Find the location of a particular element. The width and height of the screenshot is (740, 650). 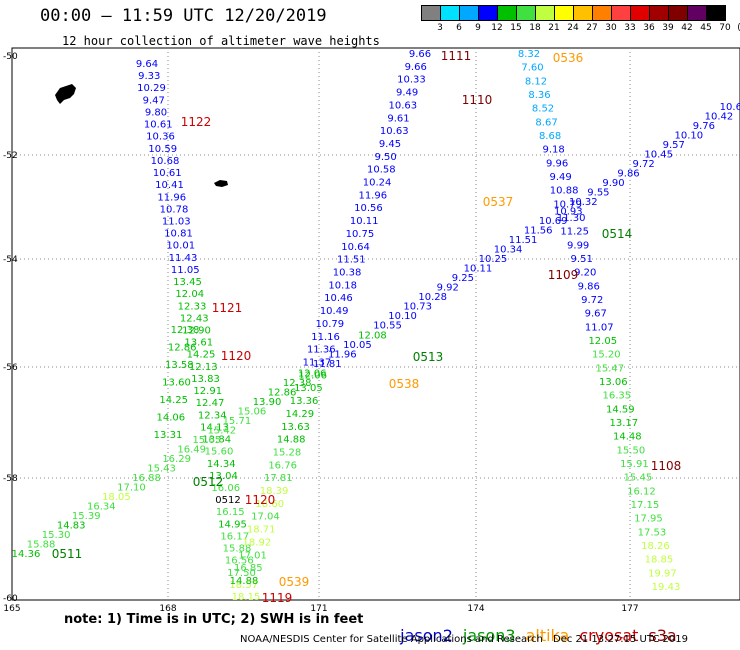

wave-height-value: 17.95 is located at coordinates (648, 519).